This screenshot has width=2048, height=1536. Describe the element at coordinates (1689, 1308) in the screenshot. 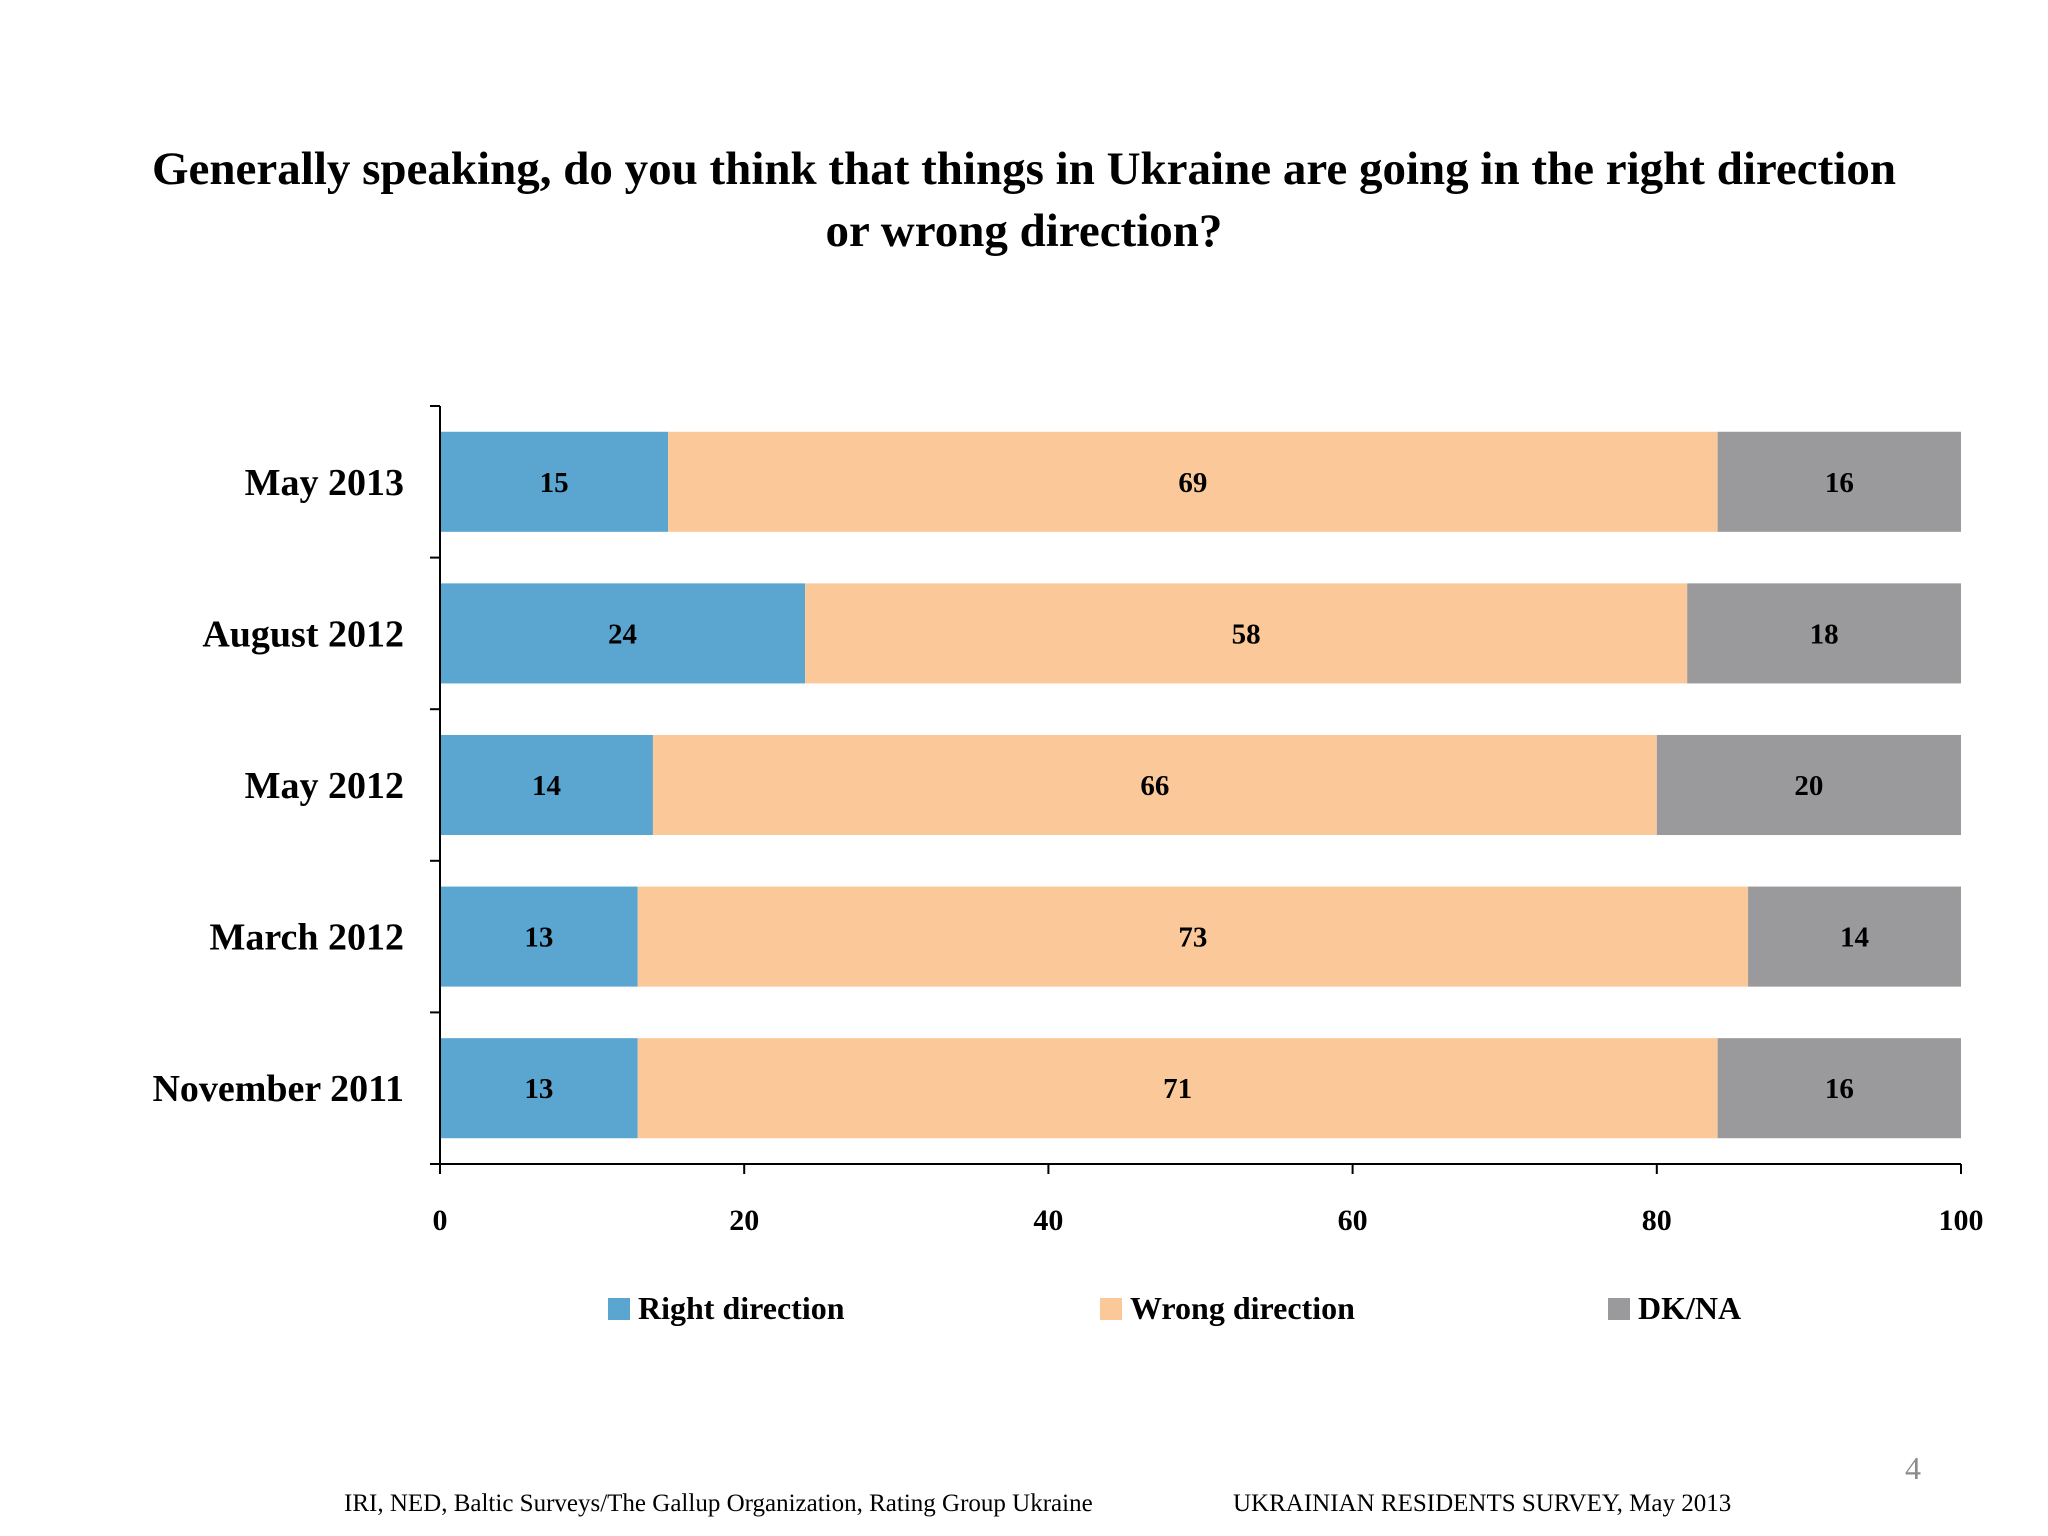

I see `legend-label-dk-na: DK/NA` at that location.